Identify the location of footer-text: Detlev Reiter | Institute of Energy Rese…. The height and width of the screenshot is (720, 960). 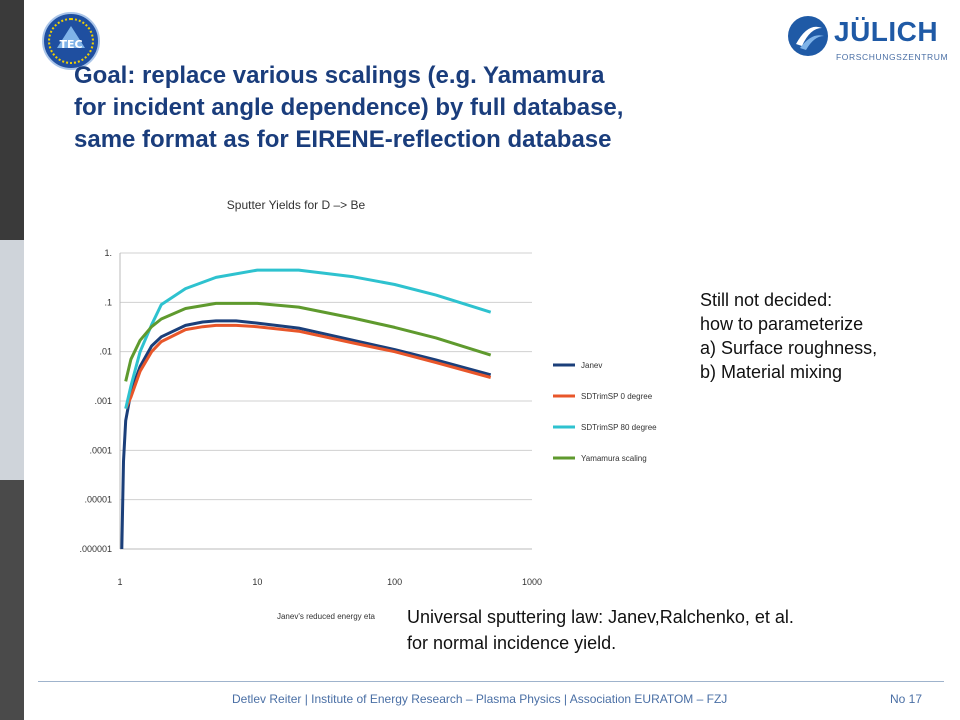
(480, 699).